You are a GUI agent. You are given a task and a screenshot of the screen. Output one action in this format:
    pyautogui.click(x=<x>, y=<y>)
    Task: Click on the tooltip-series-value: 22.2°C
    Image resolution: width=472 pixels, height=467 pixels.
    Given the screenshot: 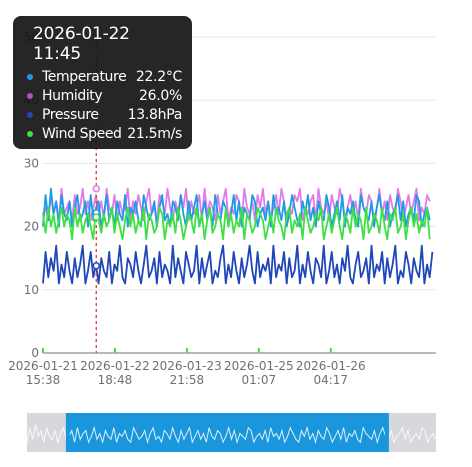 What is the action you would take?
    pyautogui.click(x=158, y=76)
    